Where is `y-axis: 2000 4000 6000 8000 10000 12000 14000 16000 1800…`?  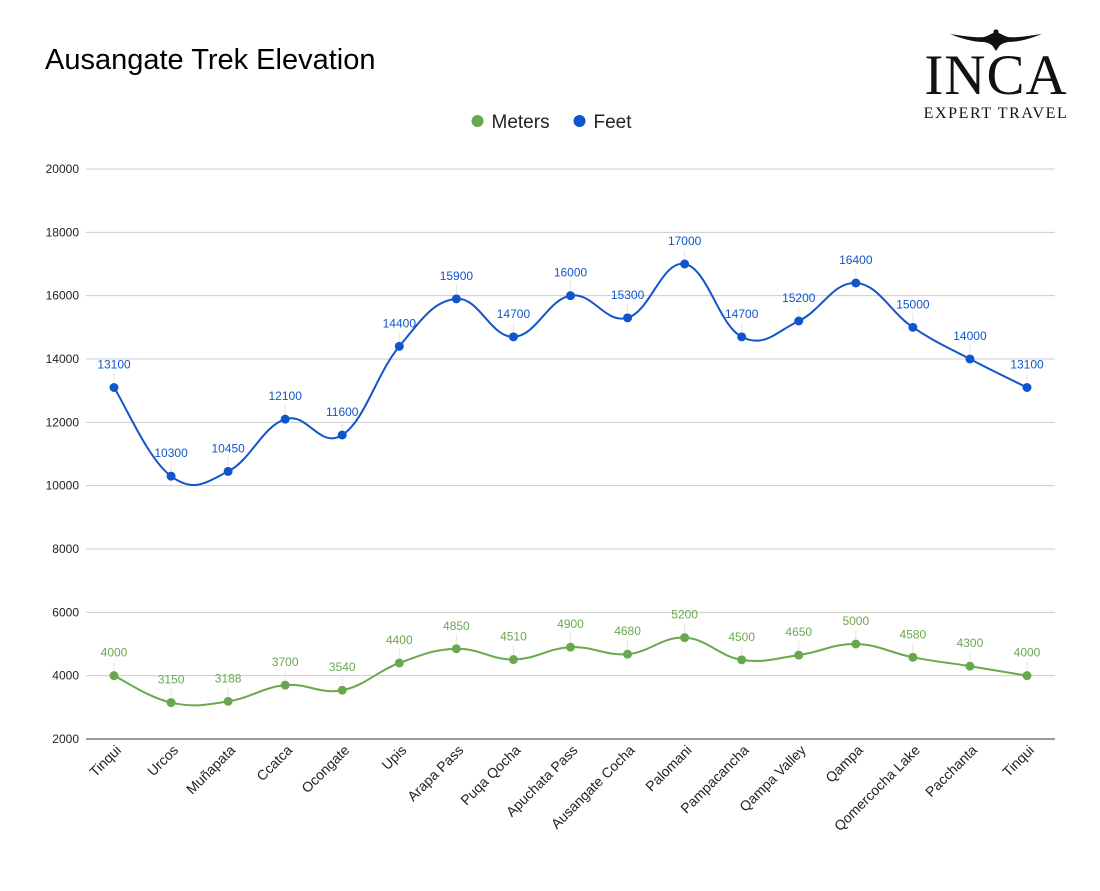
y-axis: 2000 4000 6000 8000 10000 12000 14000 16000 1800… is located at coordinates (63, 454).